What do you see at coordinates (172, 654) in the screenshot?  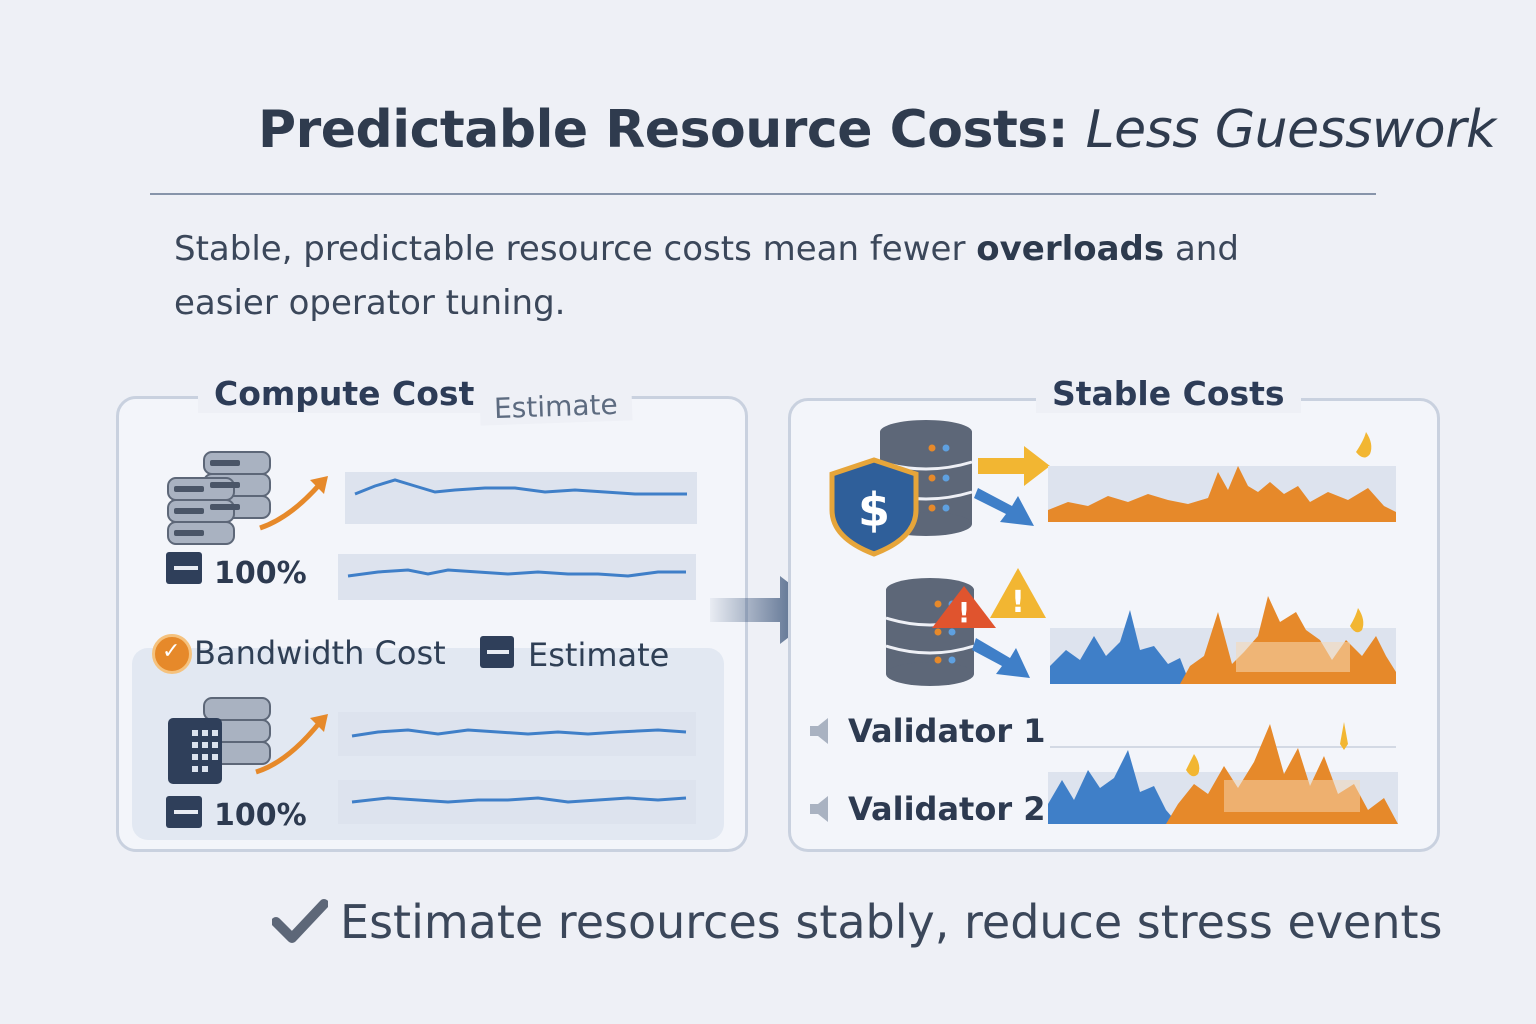 I see `checkmark-badge-icon: ✓` at bounding box center [172, 654].